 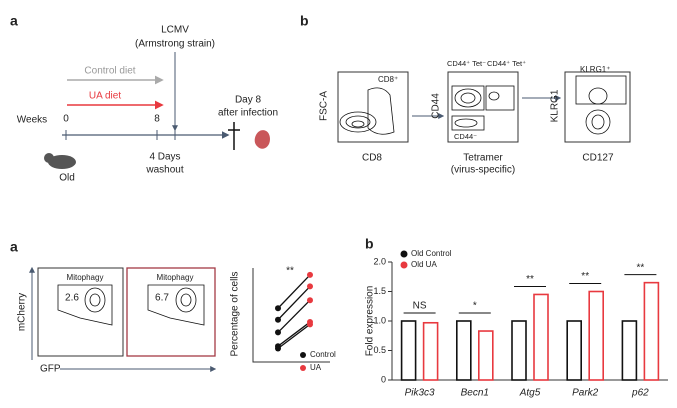 What do you see at coordinates (66, 119) in the screenshot?
I see `week-label: 0` at bounding box center [66, 119].